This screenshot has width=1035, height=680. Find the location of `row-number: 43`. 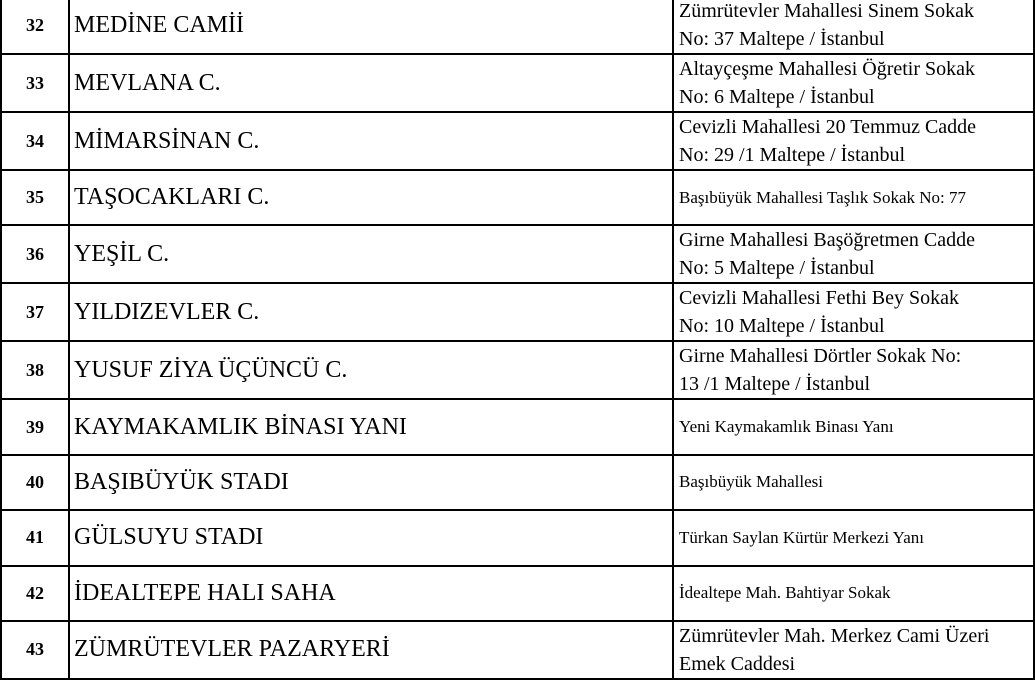

row-number: 43 is located at coordinates (35, 649).